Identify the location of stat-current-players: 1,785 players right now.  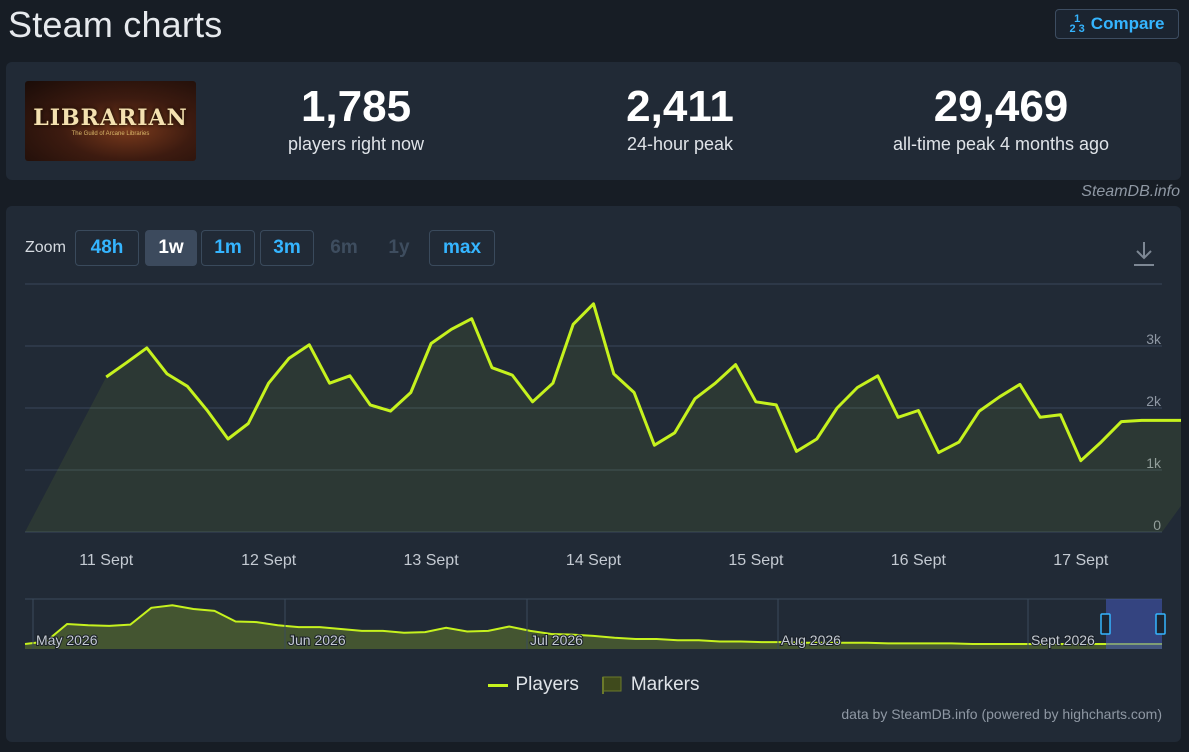
(356, 118).